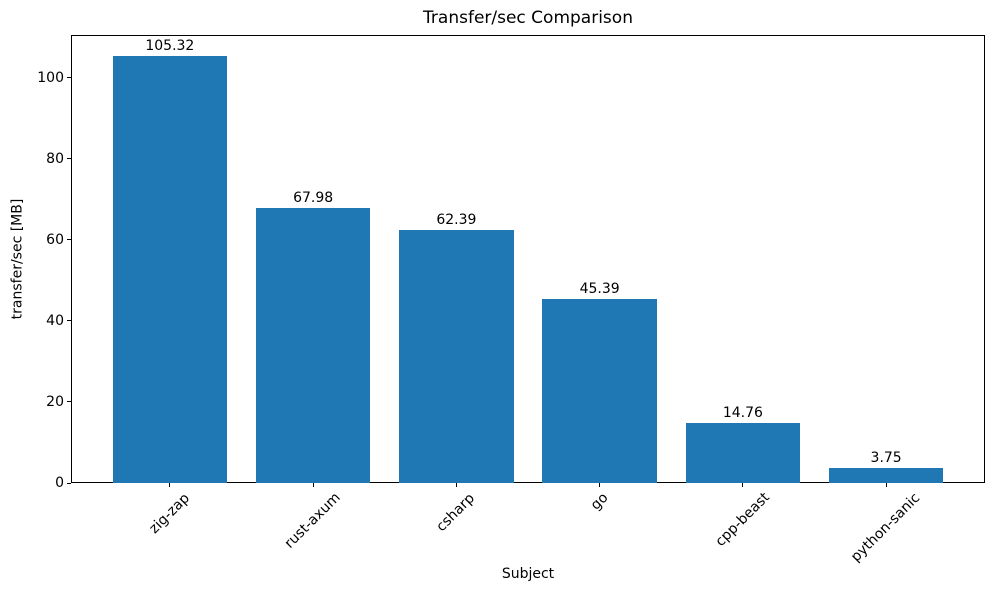 The height and width of the screenshot is (600, 1000). Describe the element at coordinates (528, 574) in the screenshot. I see `x-axis-label: Subject` at that location.